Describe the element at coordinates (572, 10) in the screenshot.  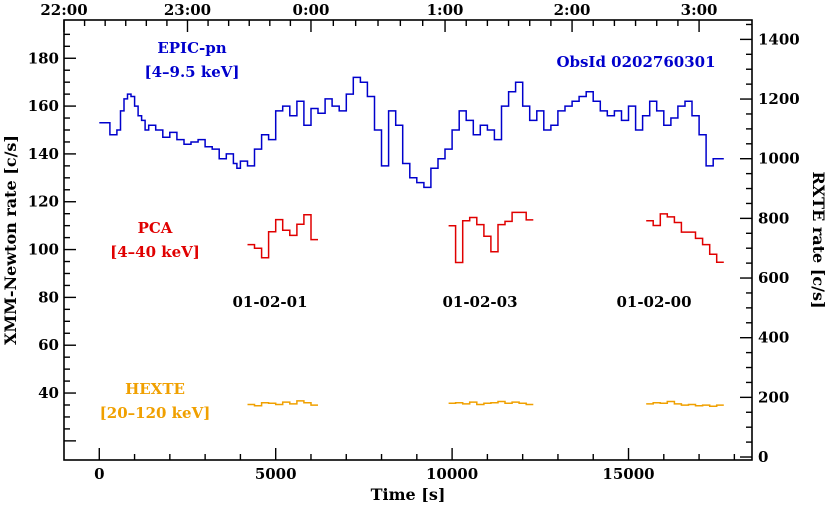
I see `top-tick-label: 2:00` at that location.